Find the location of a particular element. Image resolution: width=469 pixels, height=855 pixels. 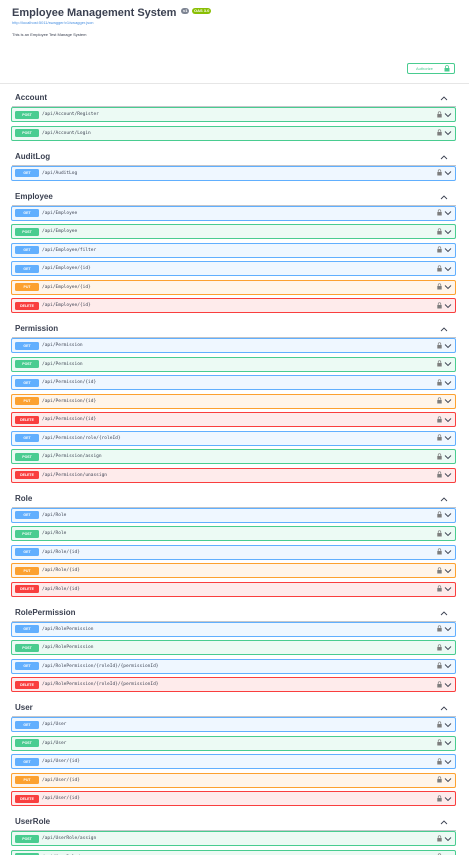

section-header: AuditLog is located at coordinates (234, 157).